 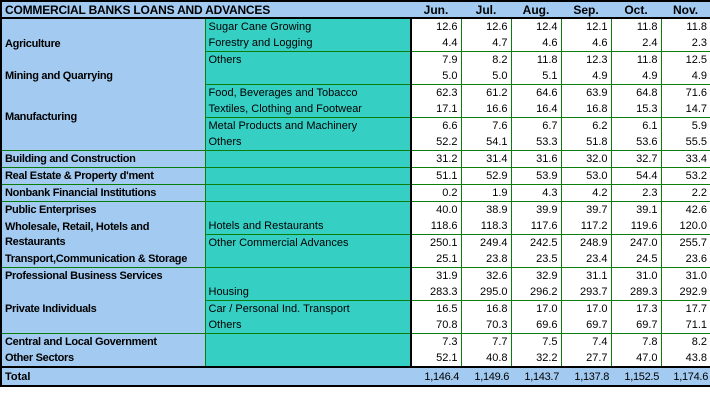 I want to click on value-cell: 283.3, so click(x=436, y=292).